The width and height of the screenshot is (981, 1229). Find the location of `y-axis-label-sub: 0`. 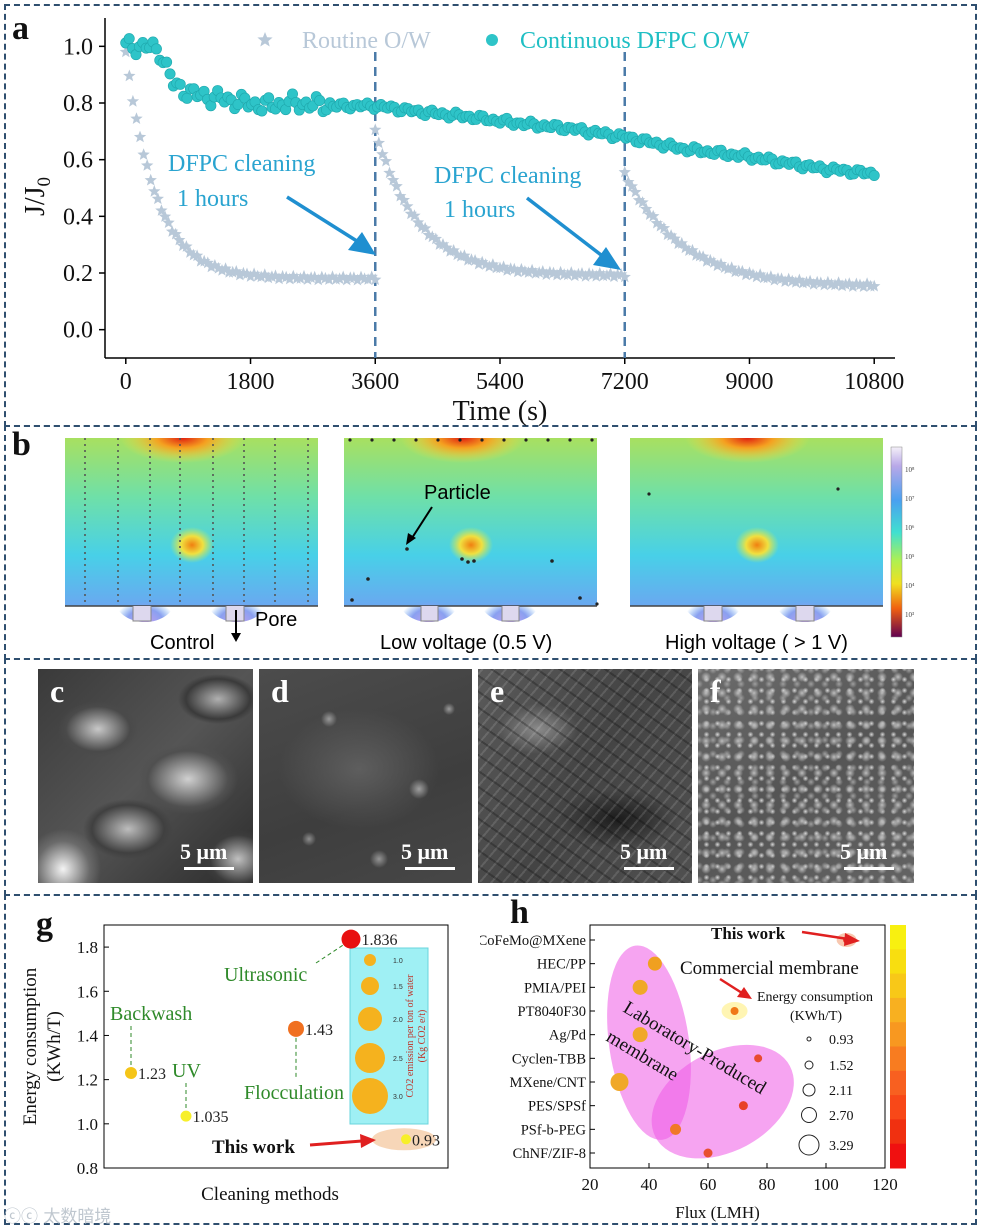

y-axis-label-sub: 0 is located at coordinates (44, 182).